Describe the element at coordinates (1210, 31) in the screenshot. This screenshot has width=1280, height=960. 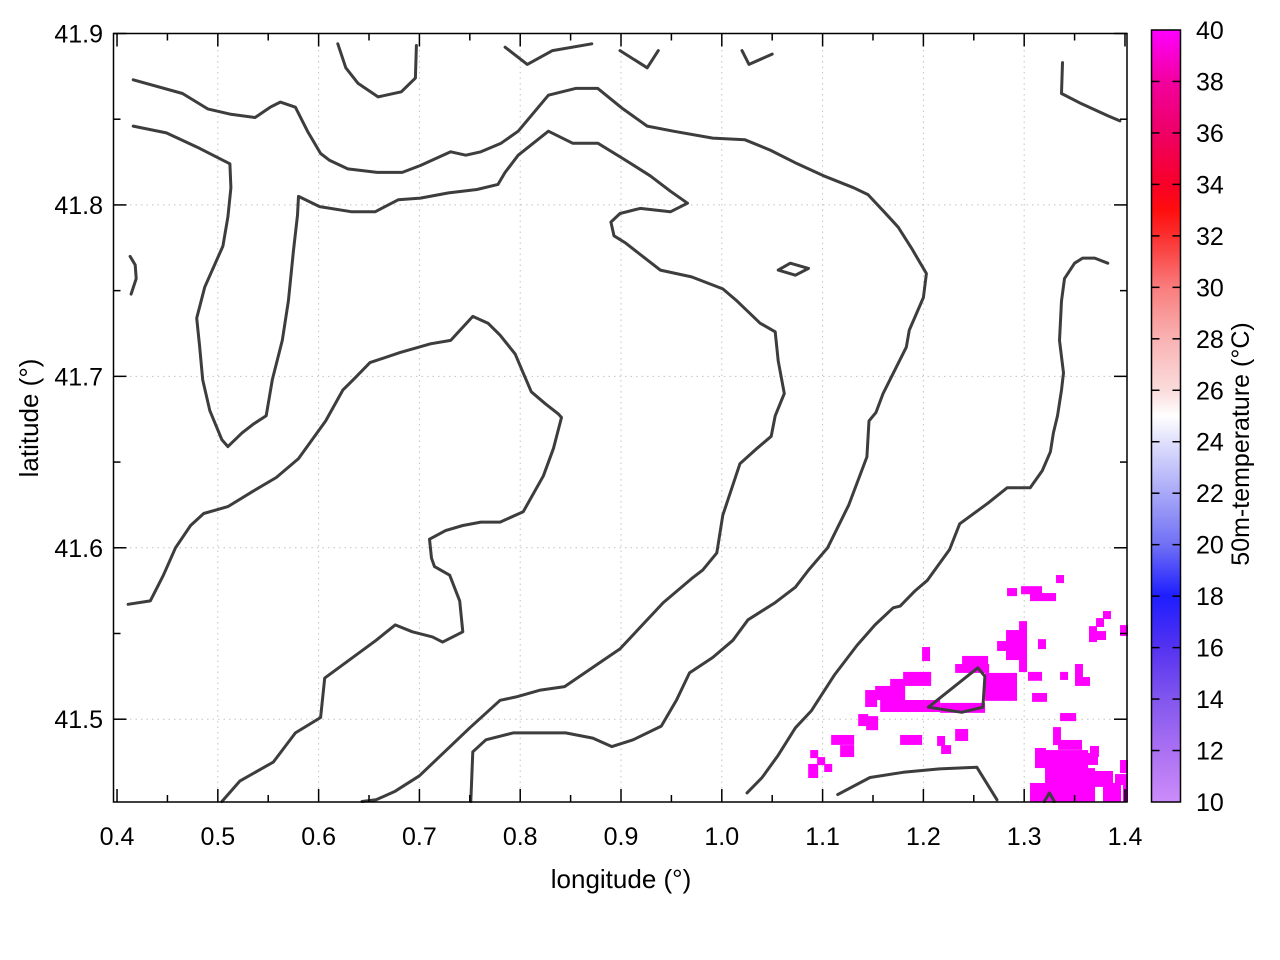
I see `colorbar-tick-label: 40` at that location.